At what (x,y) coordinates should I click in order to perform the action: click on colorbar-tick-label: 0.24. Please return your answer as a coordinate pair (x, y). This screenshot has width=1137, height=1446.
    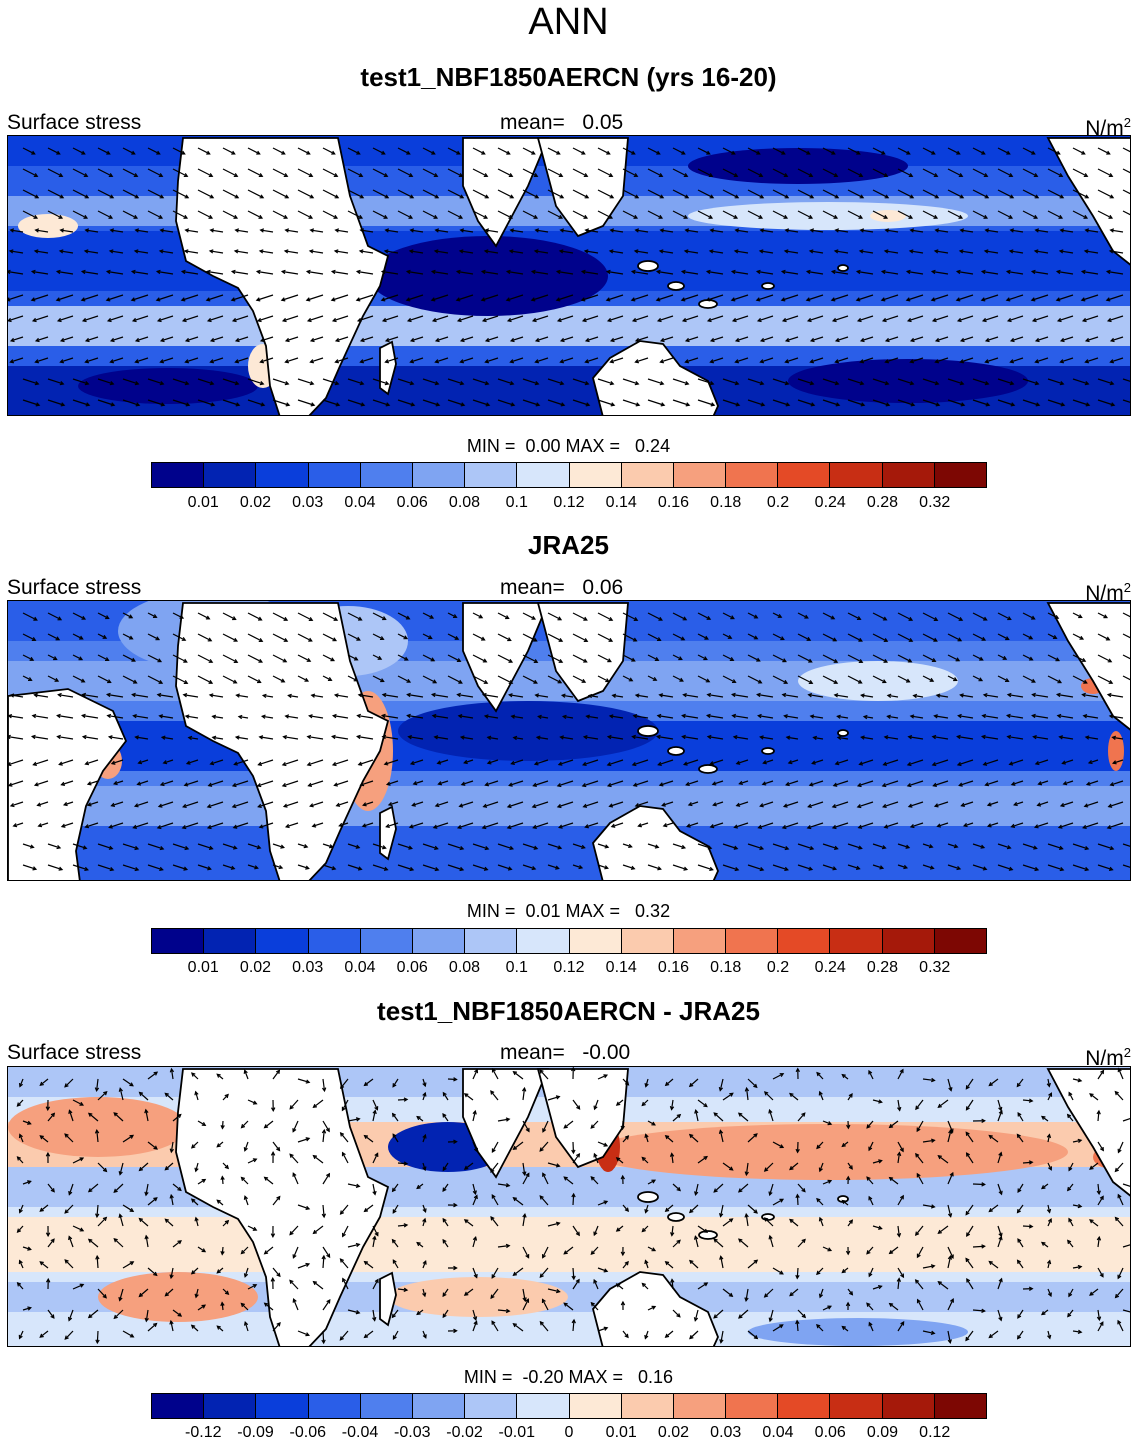
    Looking at the image, I should click on (830, 967).